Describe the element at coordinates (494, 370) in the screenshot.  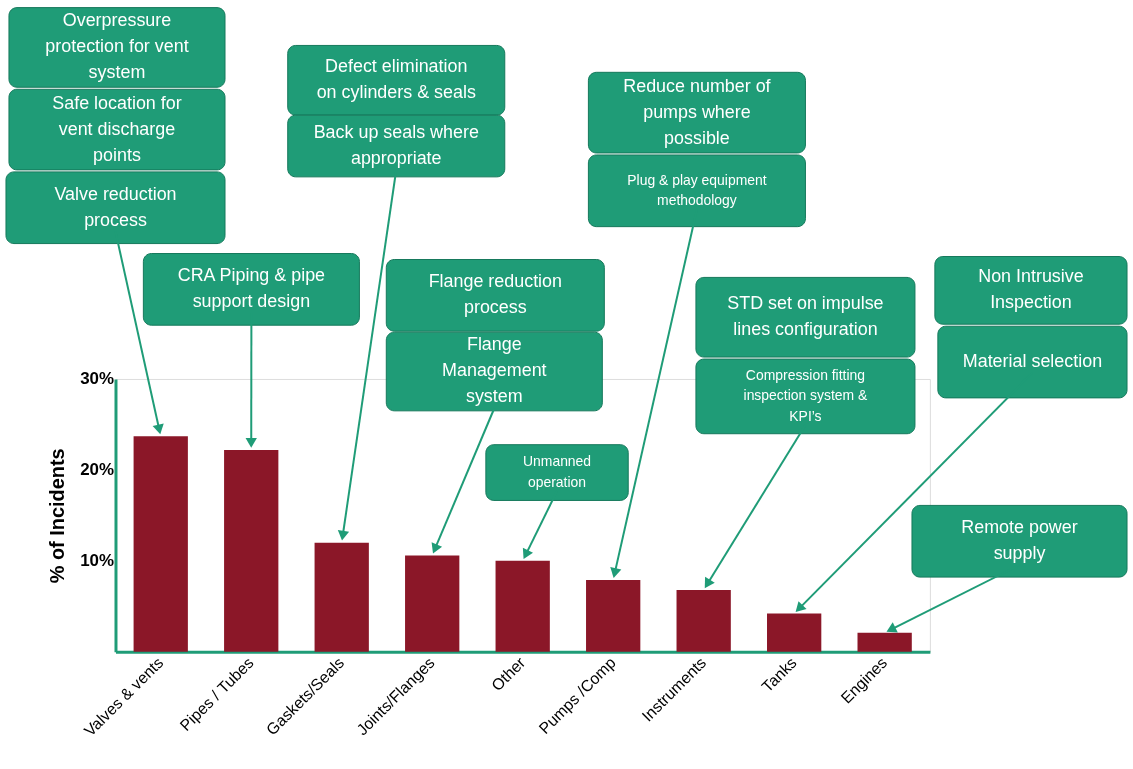
I see `annotation: Flange Management system` at that location.